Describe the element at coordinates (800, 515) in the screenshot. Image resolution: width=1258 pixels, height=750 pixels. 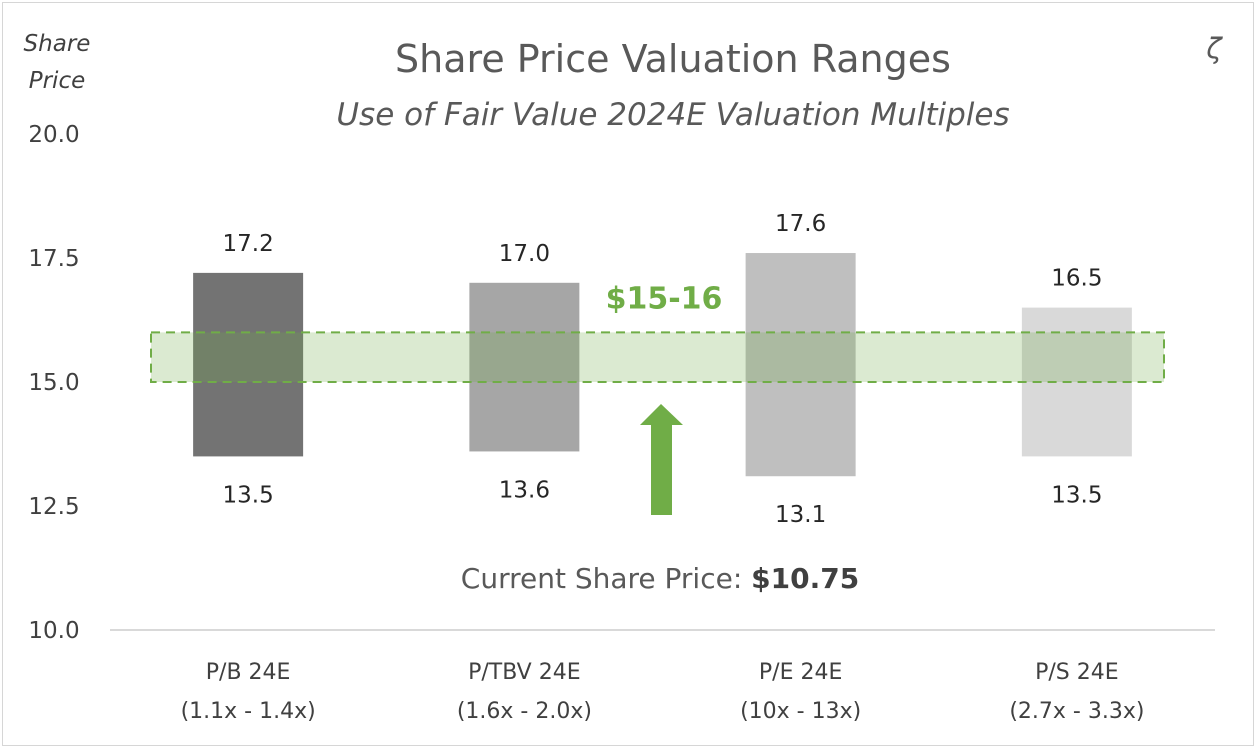
I see `low-value-label: 13.1` at that location.